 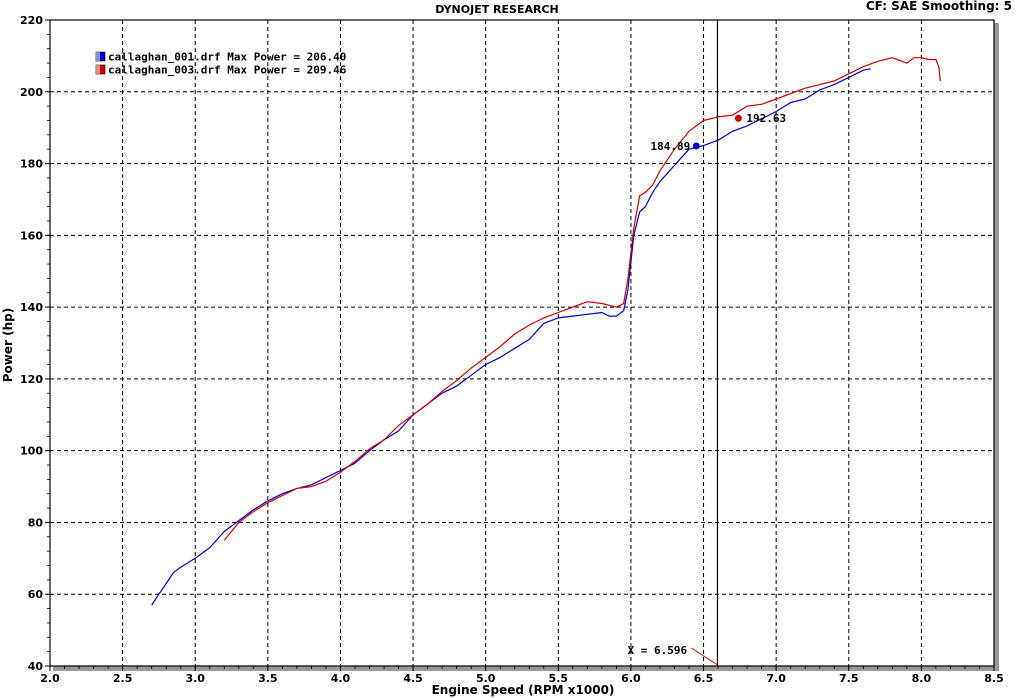 I want to click on y-tick-label: 100, so click(x=31, y=451).